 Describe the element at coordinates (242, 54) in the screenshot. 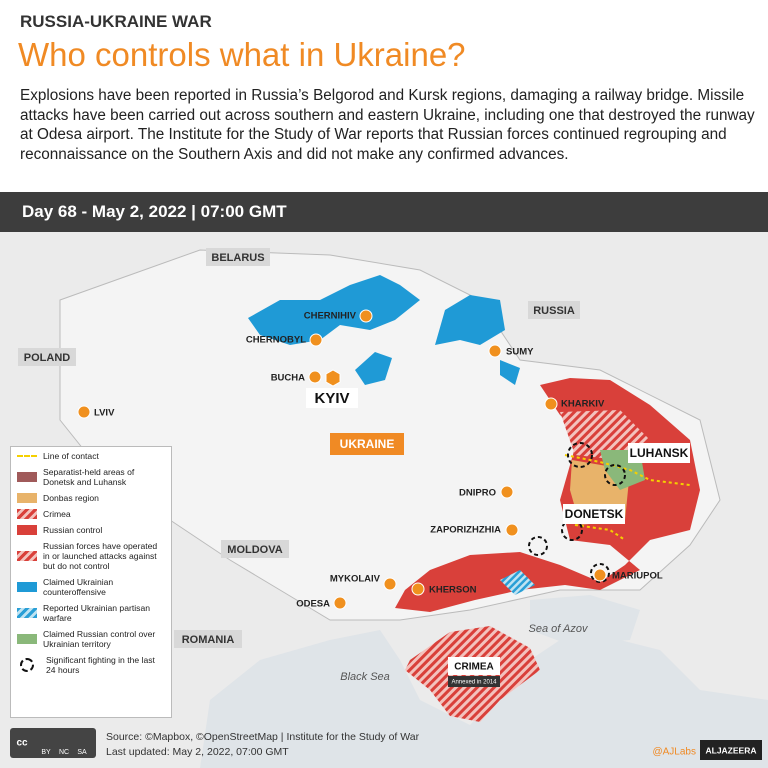

I see `title: Who controls what in Ukraine?` at that location.